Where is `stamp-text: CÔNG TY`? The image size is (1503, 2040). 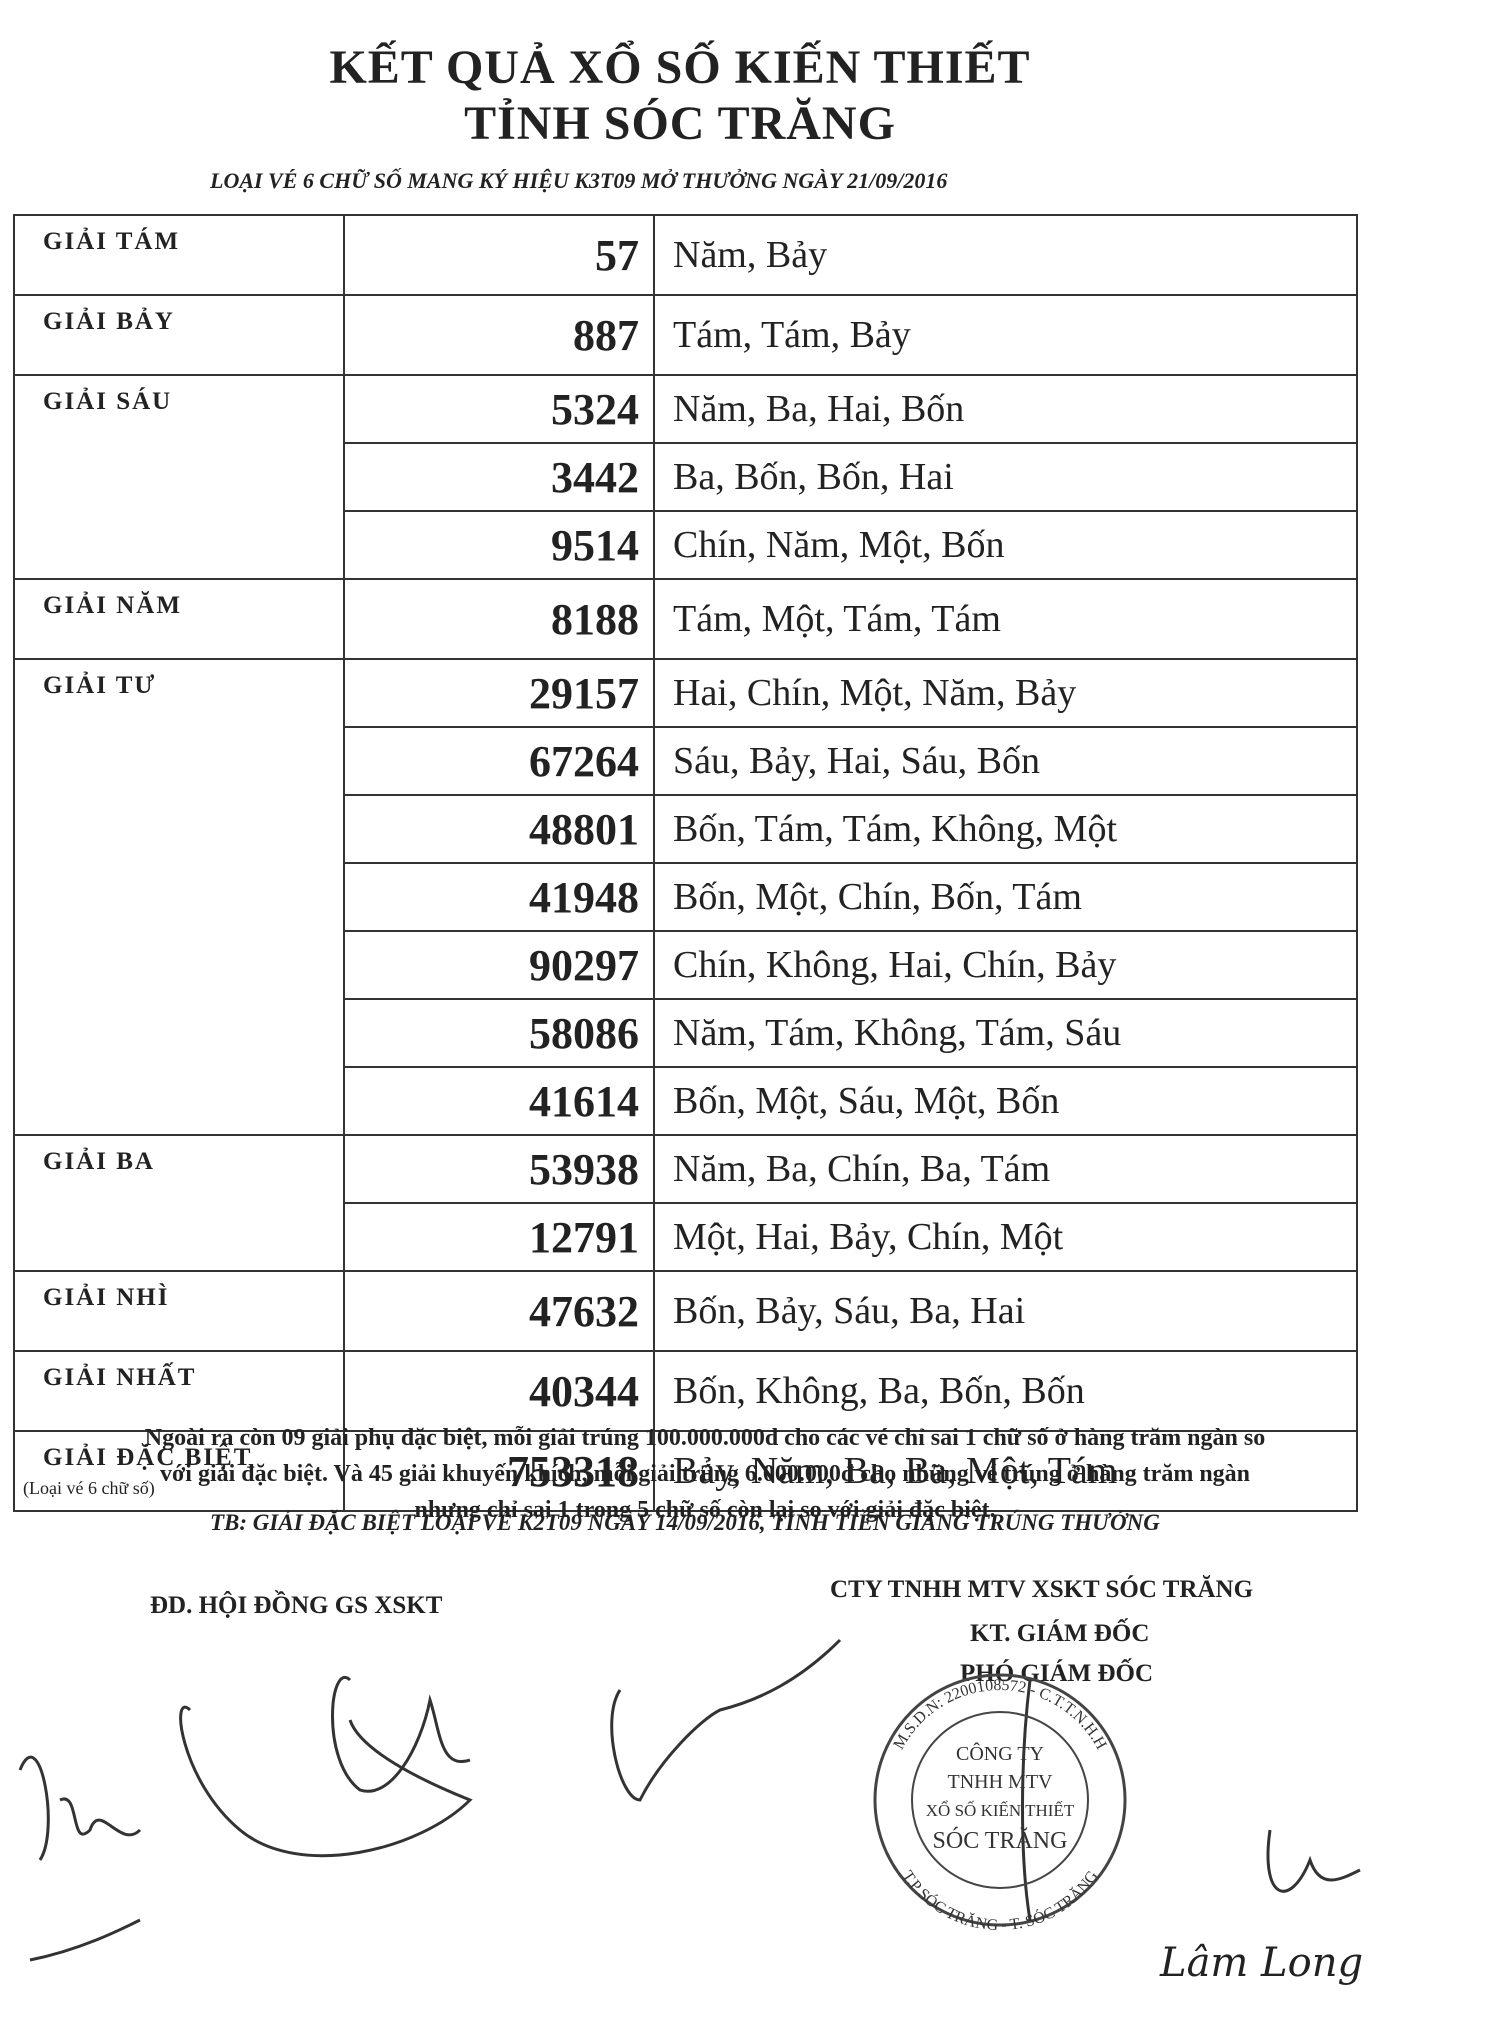
stamp-text: CÔNG TY is located at coordinates (1000, 1753).